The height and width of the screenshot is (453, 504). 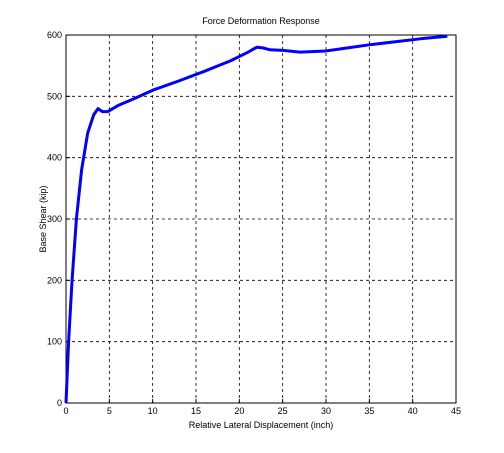 What do you see at coordinates (54, 158) in the screenshot?
I see `y-tick-label: 400` at bounding box center [54, 158].